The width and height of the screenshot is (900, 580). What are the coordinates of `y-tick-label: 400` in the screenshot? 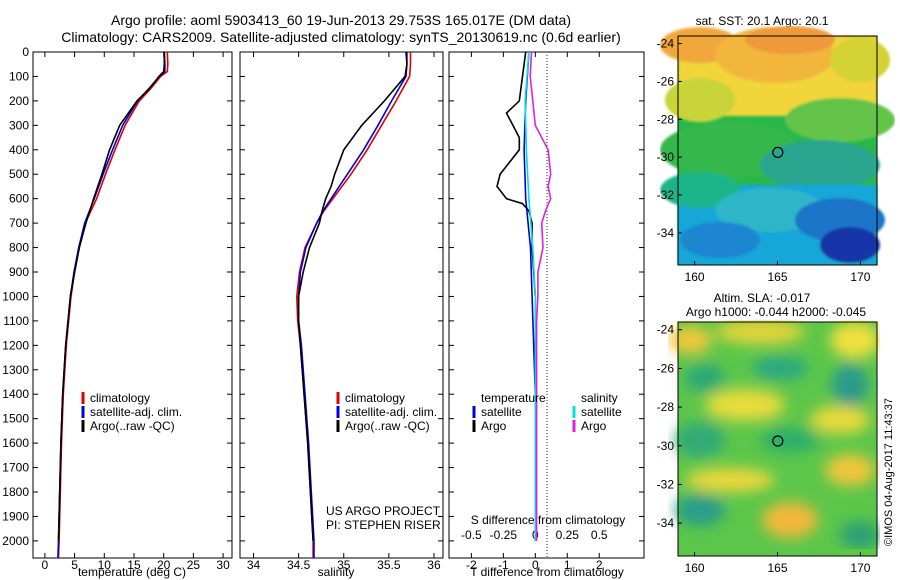 It's located at (19, 150).